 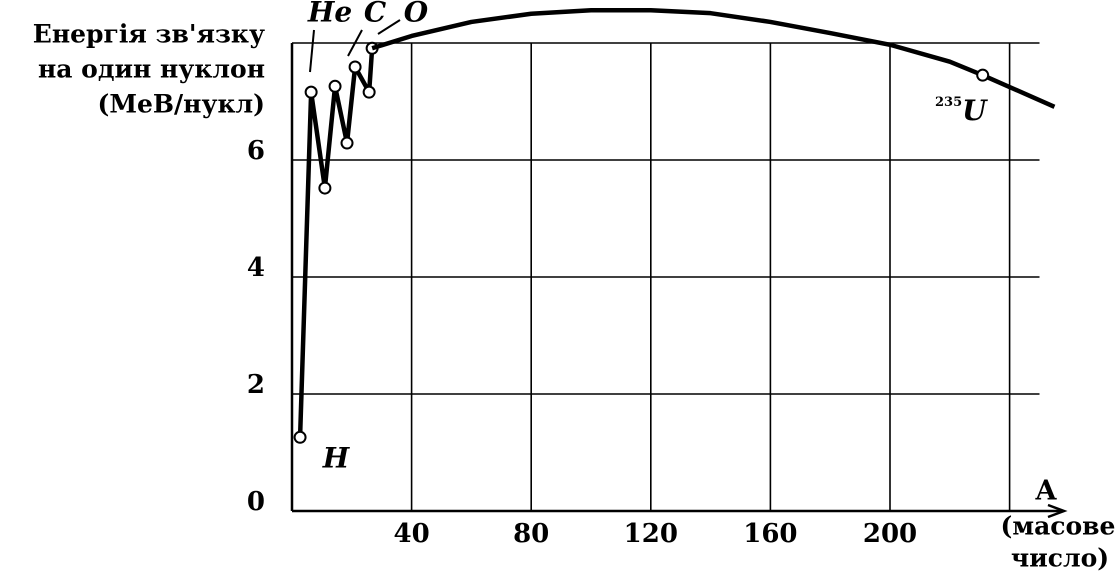 I want to click on x-tick-label: 80, so click(x=531, y=534).